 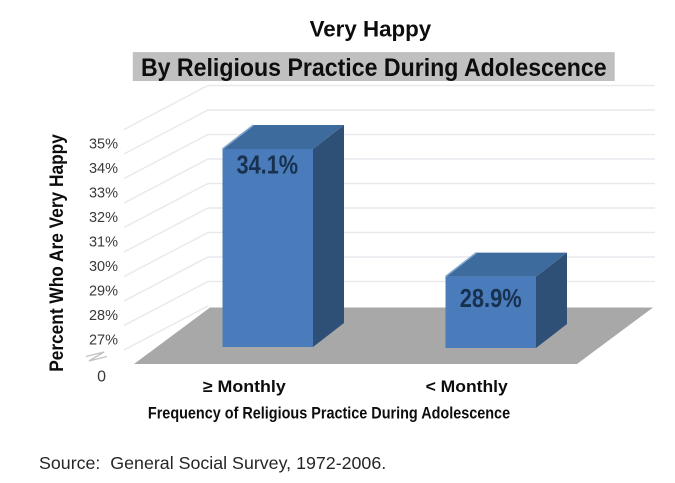 I want to click on svg-text: Percent Who Are Very Happy, so click(x=57, y=253).